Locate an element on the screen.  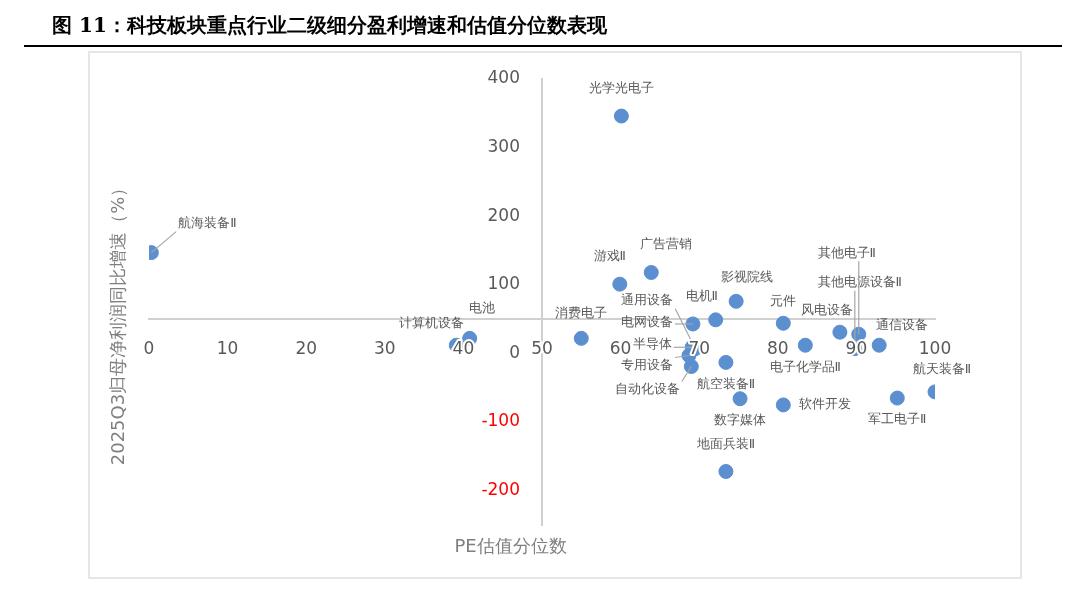
y-tick-label: 200 is located at coordinates (503, 214).